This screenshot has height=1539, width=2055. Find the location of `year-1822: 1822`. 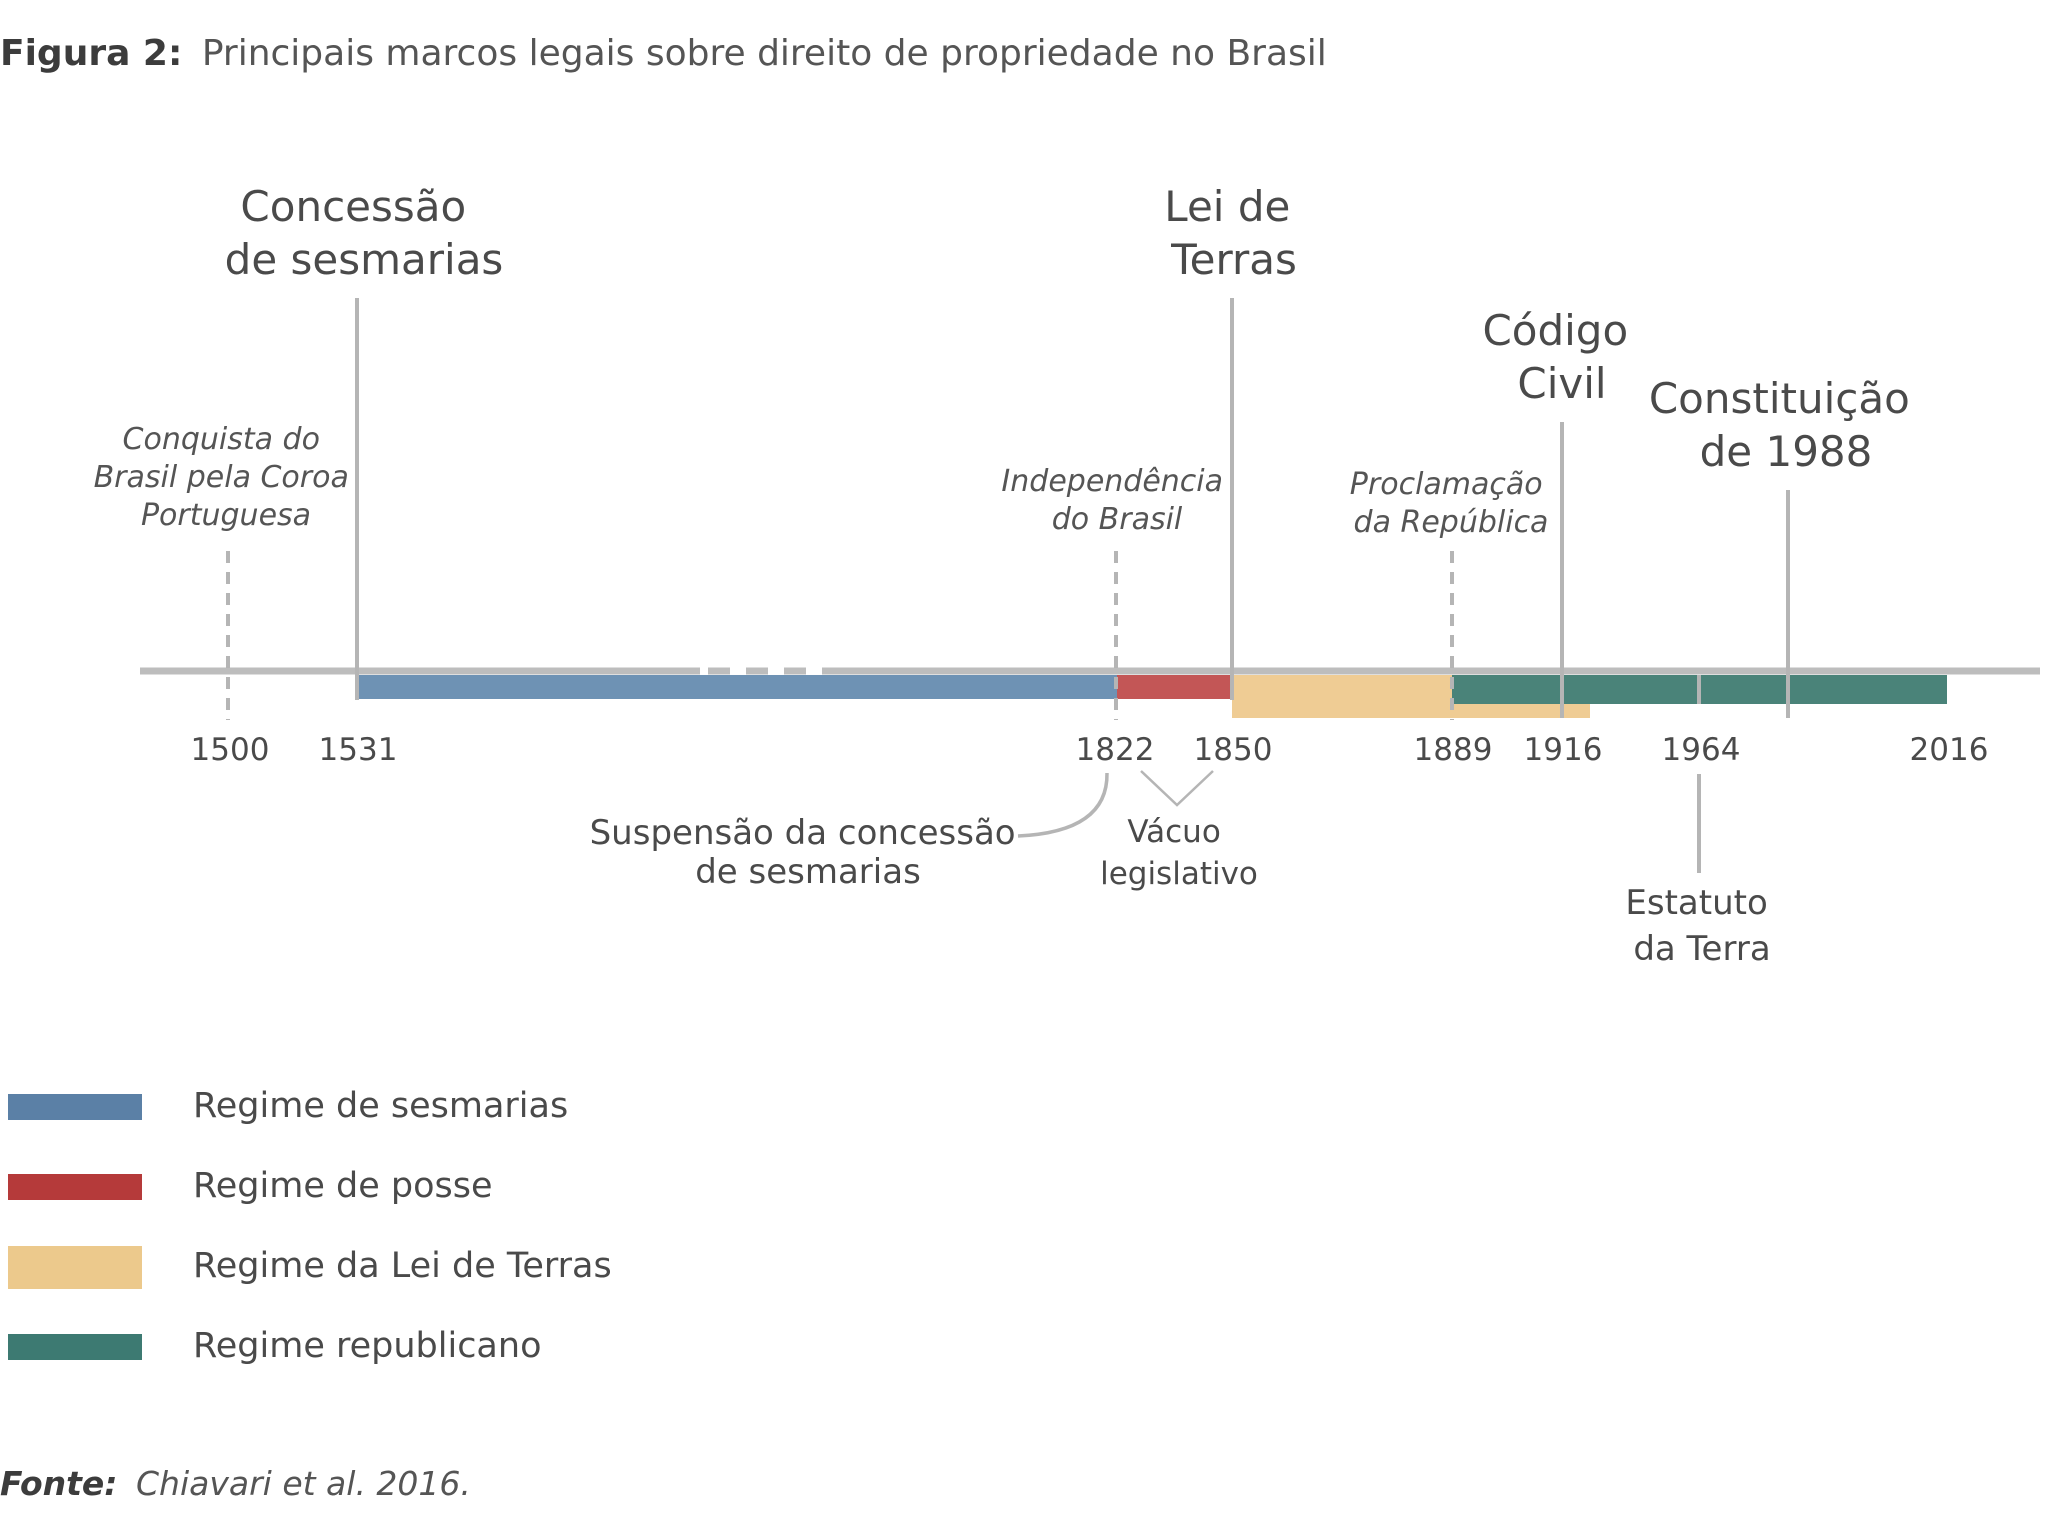

year-1822: 1822 is located at coordinates (1115, 750).